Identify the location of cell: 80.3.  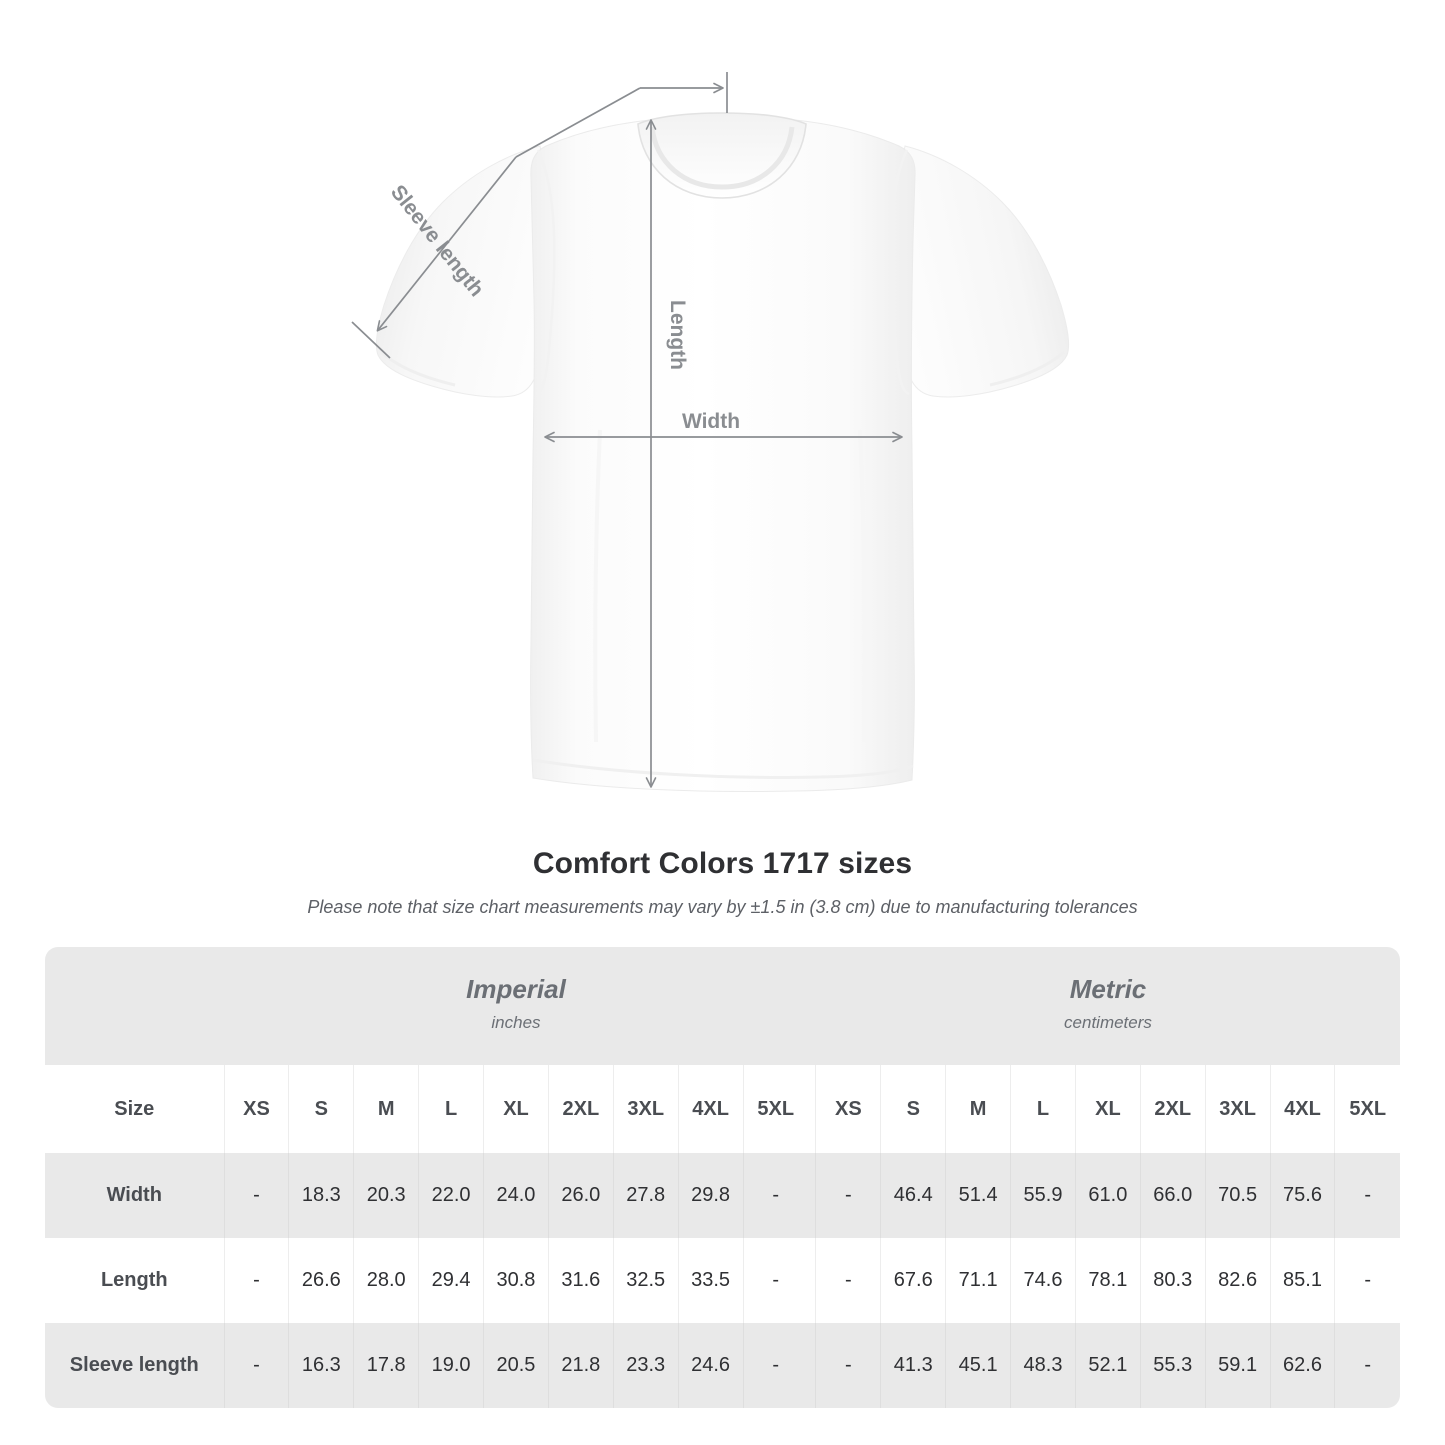
(1172, 1280).